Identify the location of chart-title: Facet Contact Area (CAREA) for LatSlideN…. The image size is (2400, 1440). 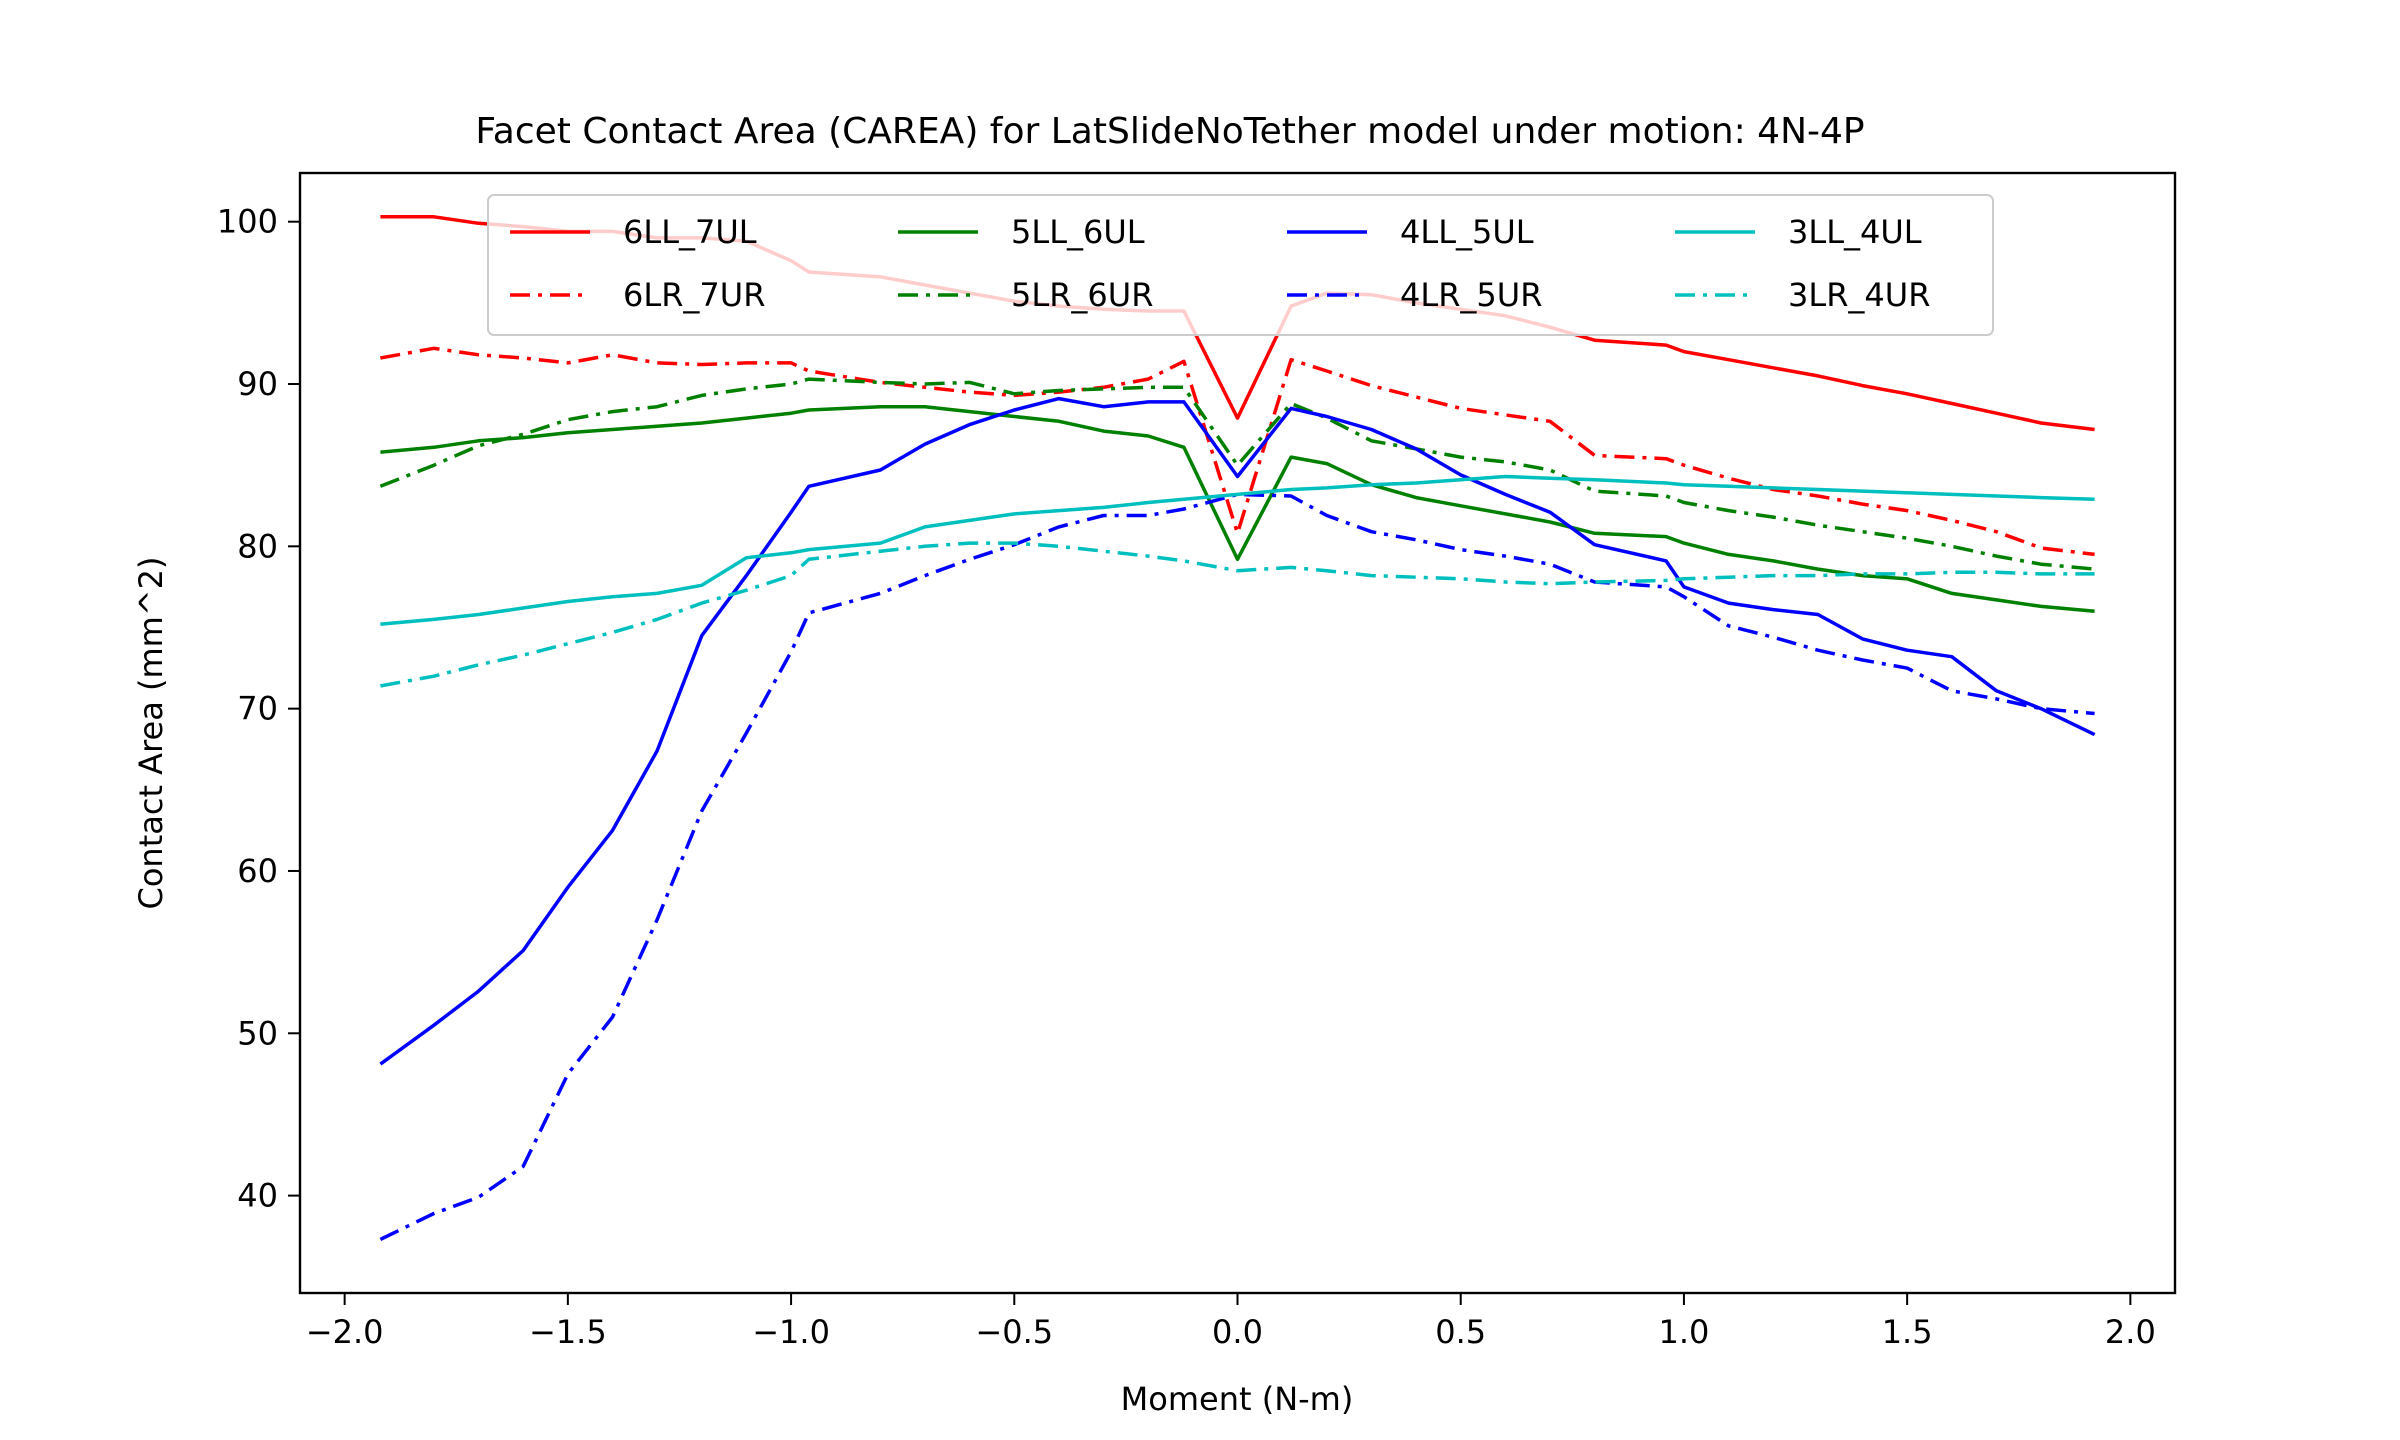
(1169, 131).